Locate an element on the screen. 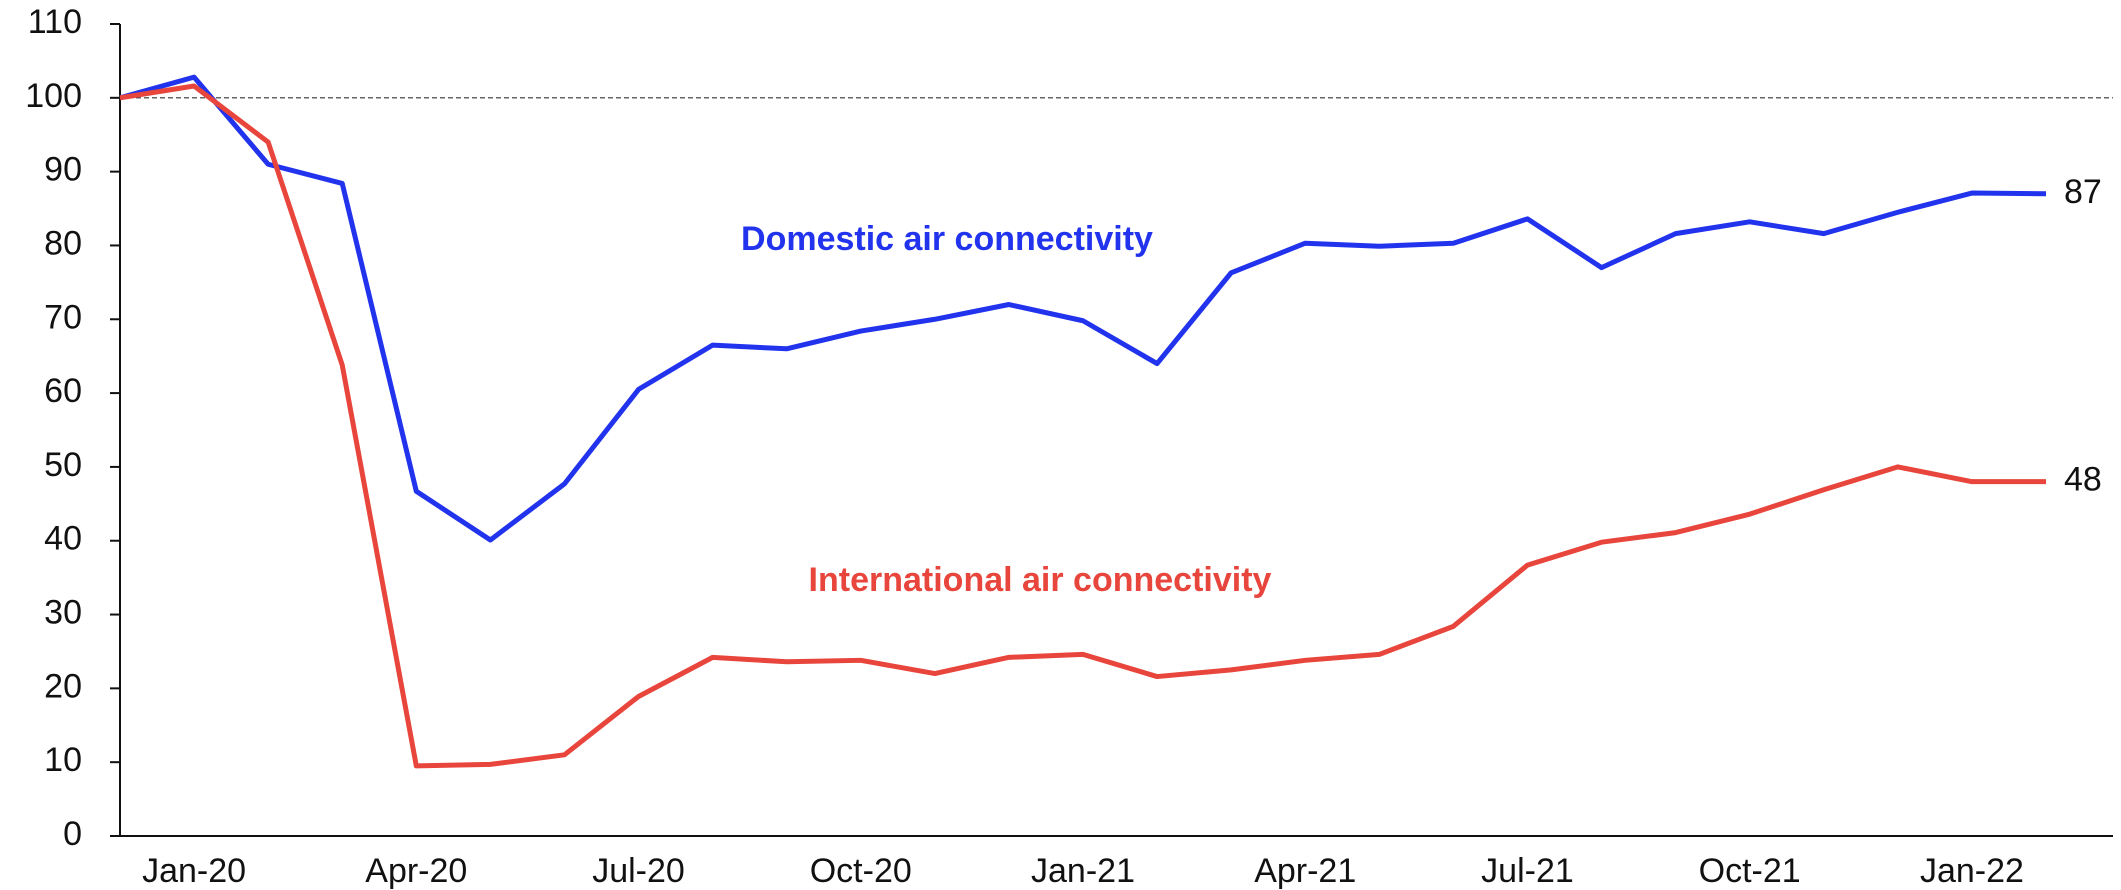 Image resolution: width=2121 pixels, height=890 pixels. y-tick-label: 30 is located at coordinates (63, 613).